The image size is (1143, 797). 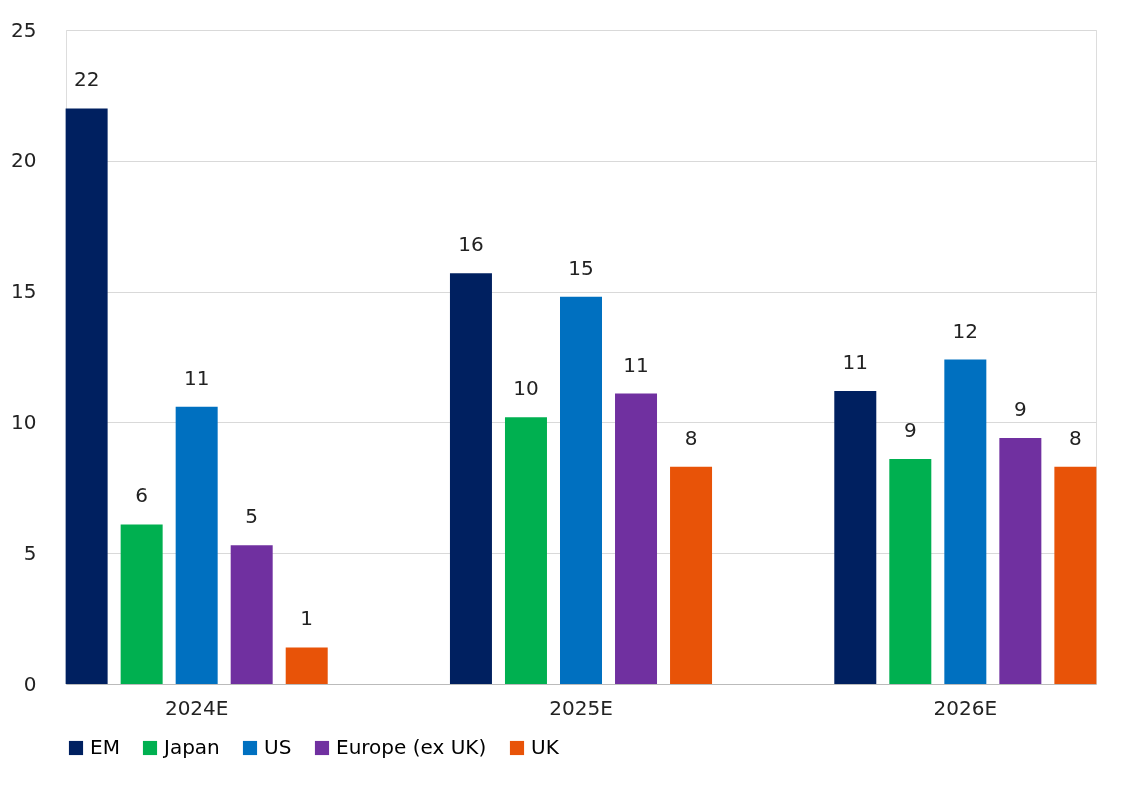 What do you see at coordinates (105, 747) in the screenshot?
I see `legend-label: EM` at bounding box center [105, 747].